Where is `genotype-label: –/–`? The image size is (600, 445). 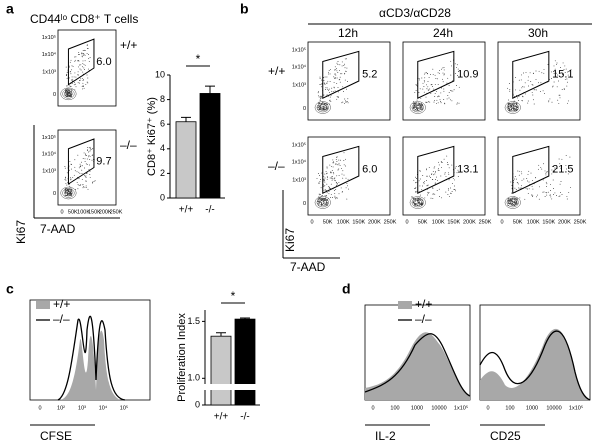 genotype-label: –/– is located at coordinates (128, 145).